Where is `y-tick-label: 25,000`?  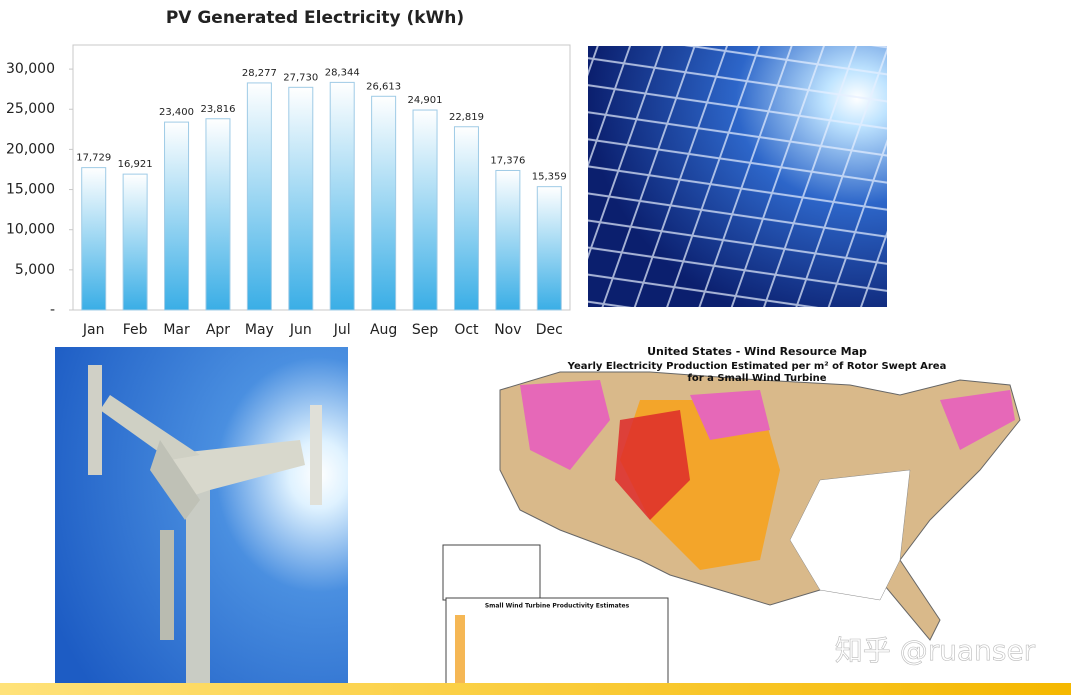 y-tick-label: 25,000 is located at coordinates (30, 109).